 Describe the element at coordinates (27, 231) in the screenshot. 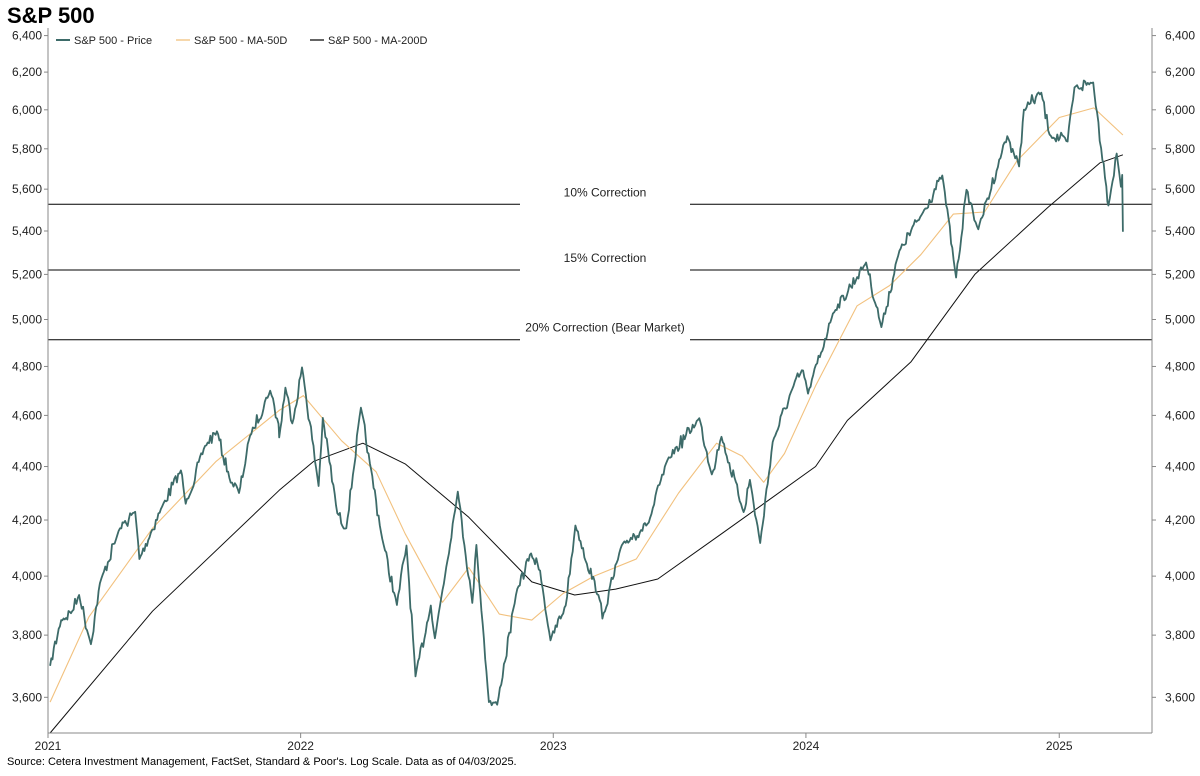

I see `y-tick-label-left-9: 5,400` at that location.